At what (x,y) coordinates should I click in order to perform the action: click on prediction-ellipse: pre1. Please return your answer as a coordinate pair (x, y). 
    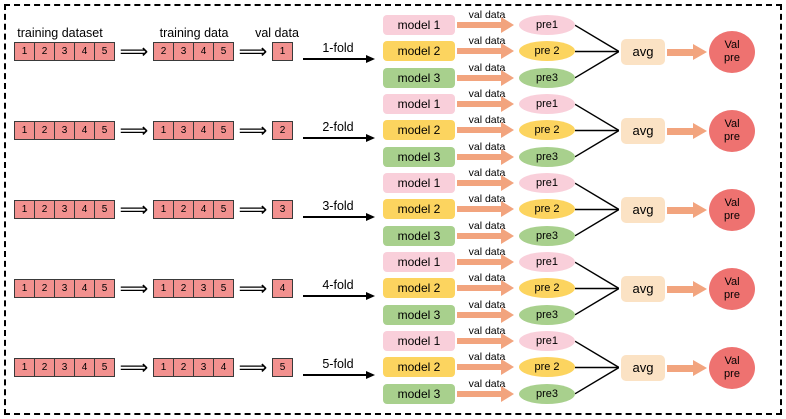
    Looking at the image, I should click on (547, 104).